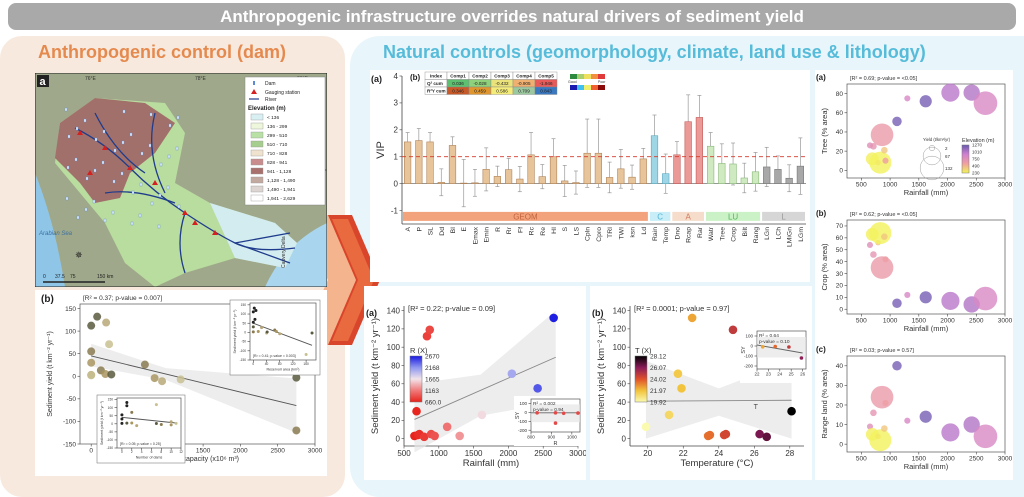 Image resolution: width=1024 pixels, height=497 pixels. Describe the element at coordinates (824, 404) in the screenshot. I see `y-axis-label: Range land (% area)` at that location.